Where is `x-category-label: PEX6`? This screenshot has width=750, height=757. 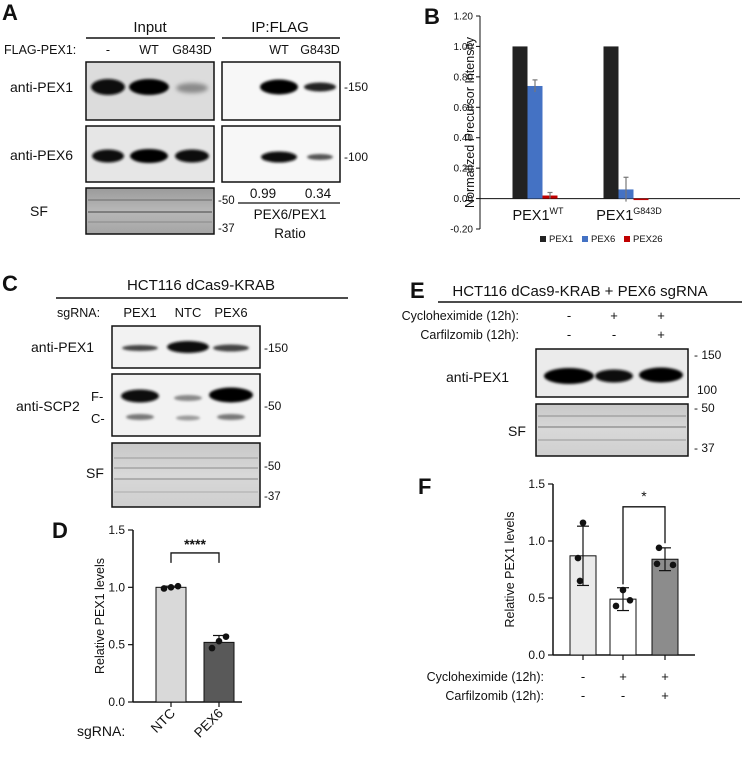 x-category-label: PEX6 is located at coordinates (208, 723).